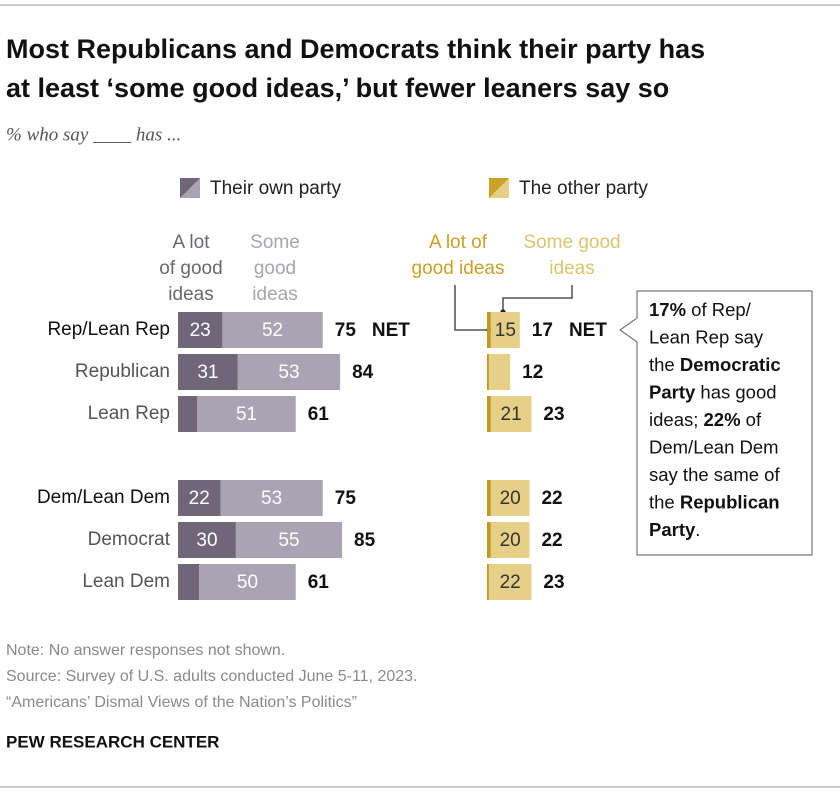  Describe the element at coordinates (129, 539) in the screenshot. I see `category-label: Democrat` at that location.